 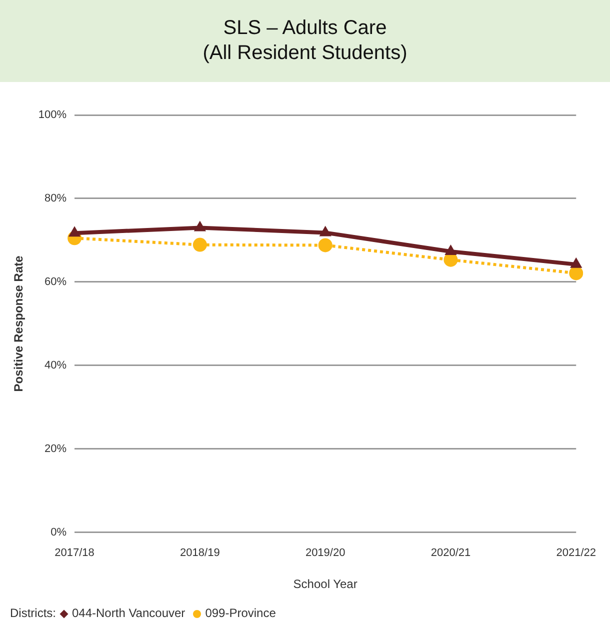 I want to click on legend-title: Districts:, so click(x=33, y=613).